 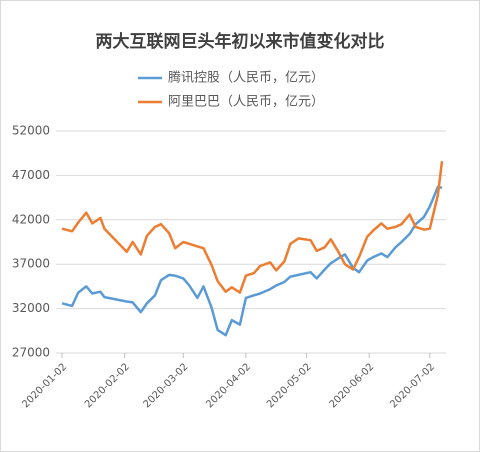 What do you see at coordinates (246, 78) in the screenshot?
I see `legend-label: 腾讯控股（人民币，亿元）` at bounding box center [246, 78].